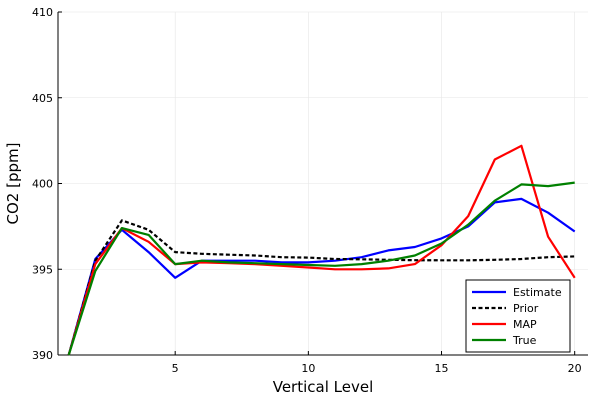 The width and height of the screenshot is (600, 400). What do you see at coordinates (537, 292) in the screenshot?
I see `legend-label-estimate: Estimate` at bounding box center [537, 292].